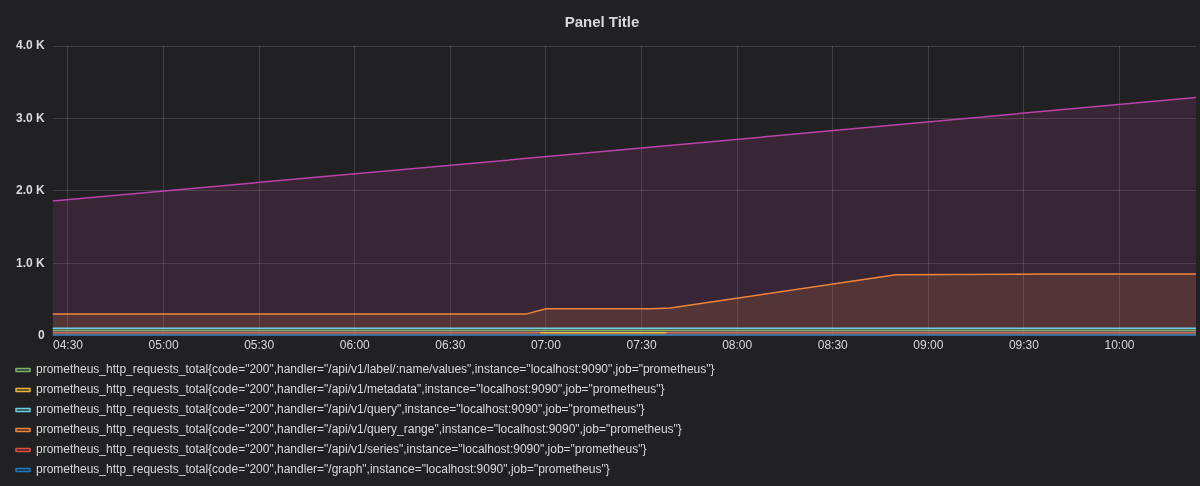  Describe the element at coordinates (30, 262) in the screenshot. I see `y-tick-label: 1.0 K` at that location.